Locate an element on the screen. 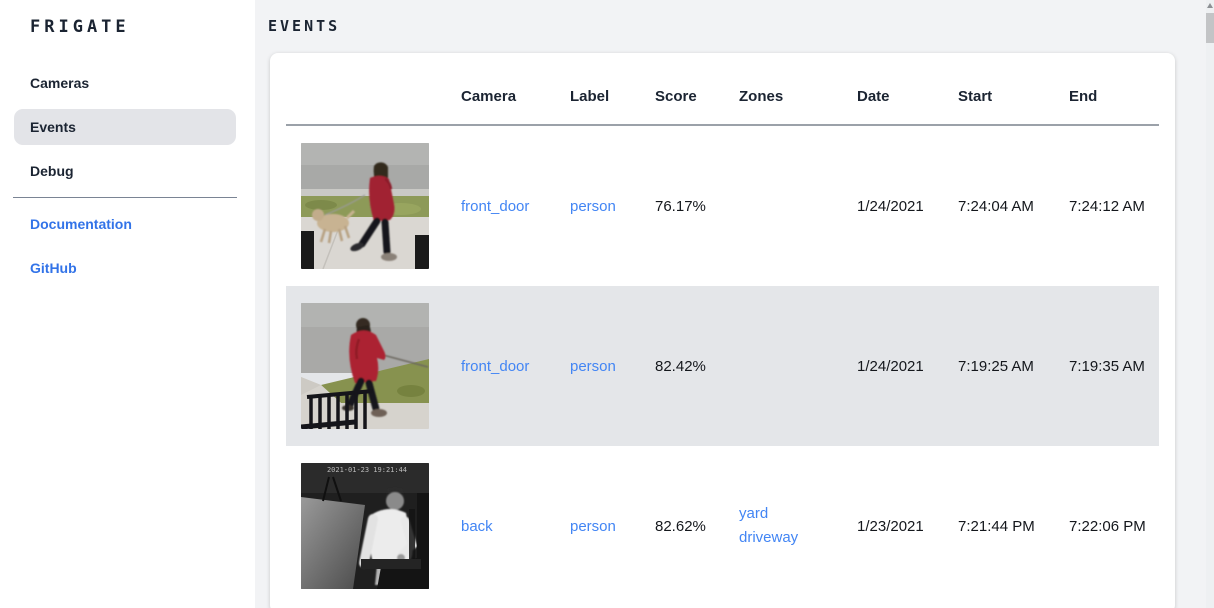 The image size is (1214, 608). column-header-zones: Zones is located at coordinates (761, 96).